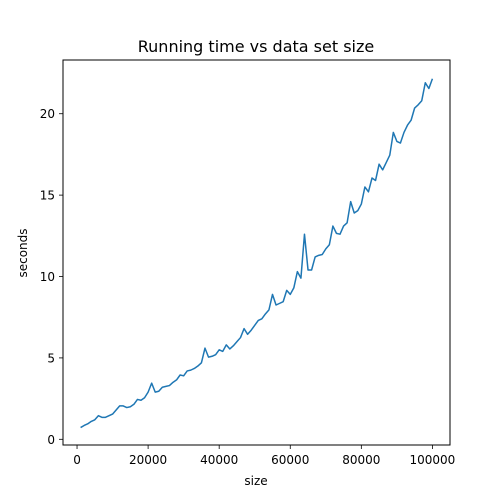 The image size is (500, 504). Describe the element at coordinates (433, 460) in the screenshot. I see `x-tick-label: 100000` at that location.